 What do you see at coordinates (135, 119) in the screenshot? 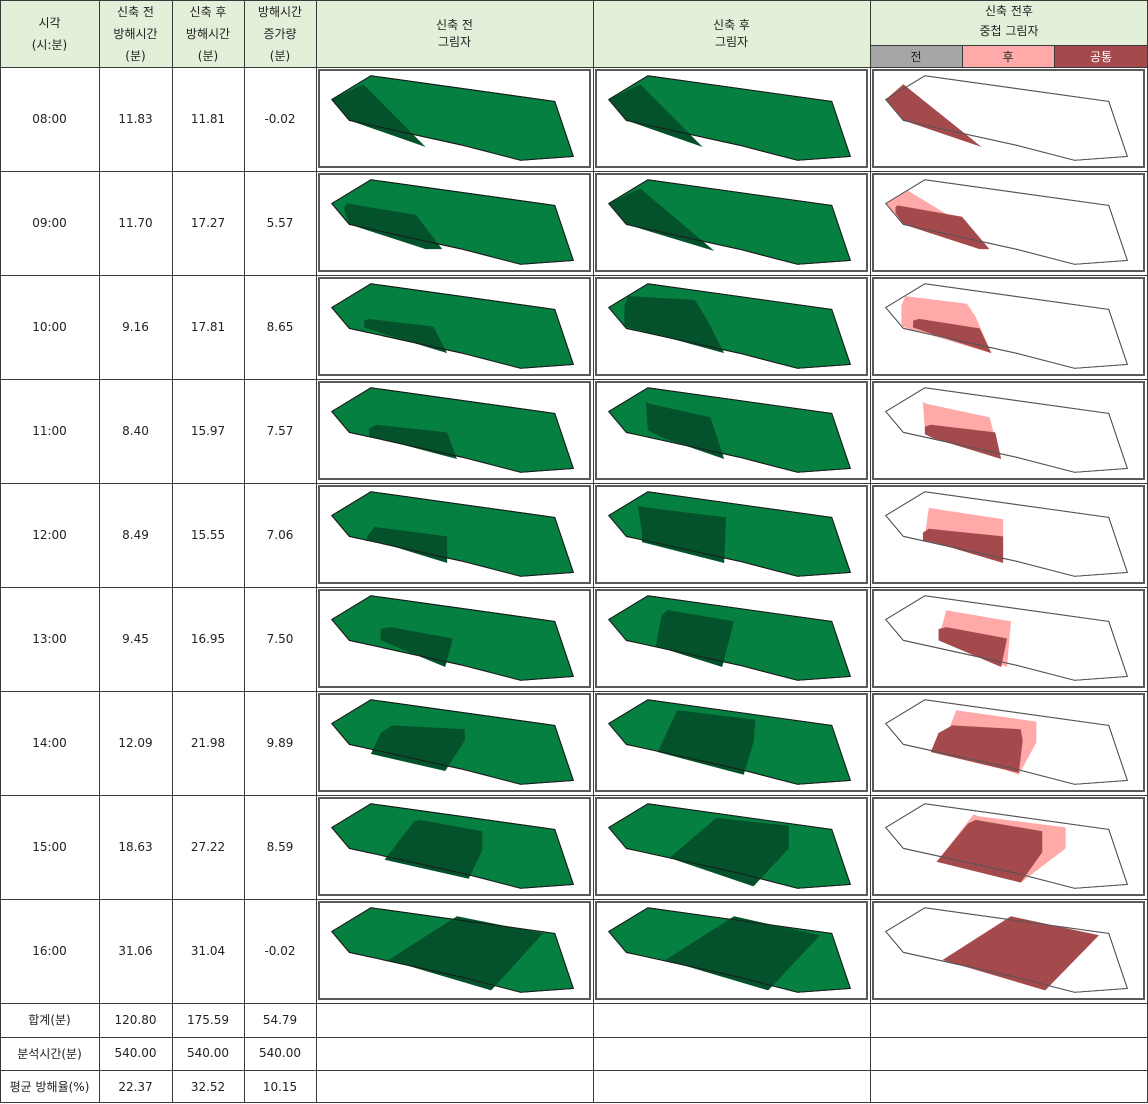
I see `before-minutes-cell: 11.83` at bounding box center [135, 119].